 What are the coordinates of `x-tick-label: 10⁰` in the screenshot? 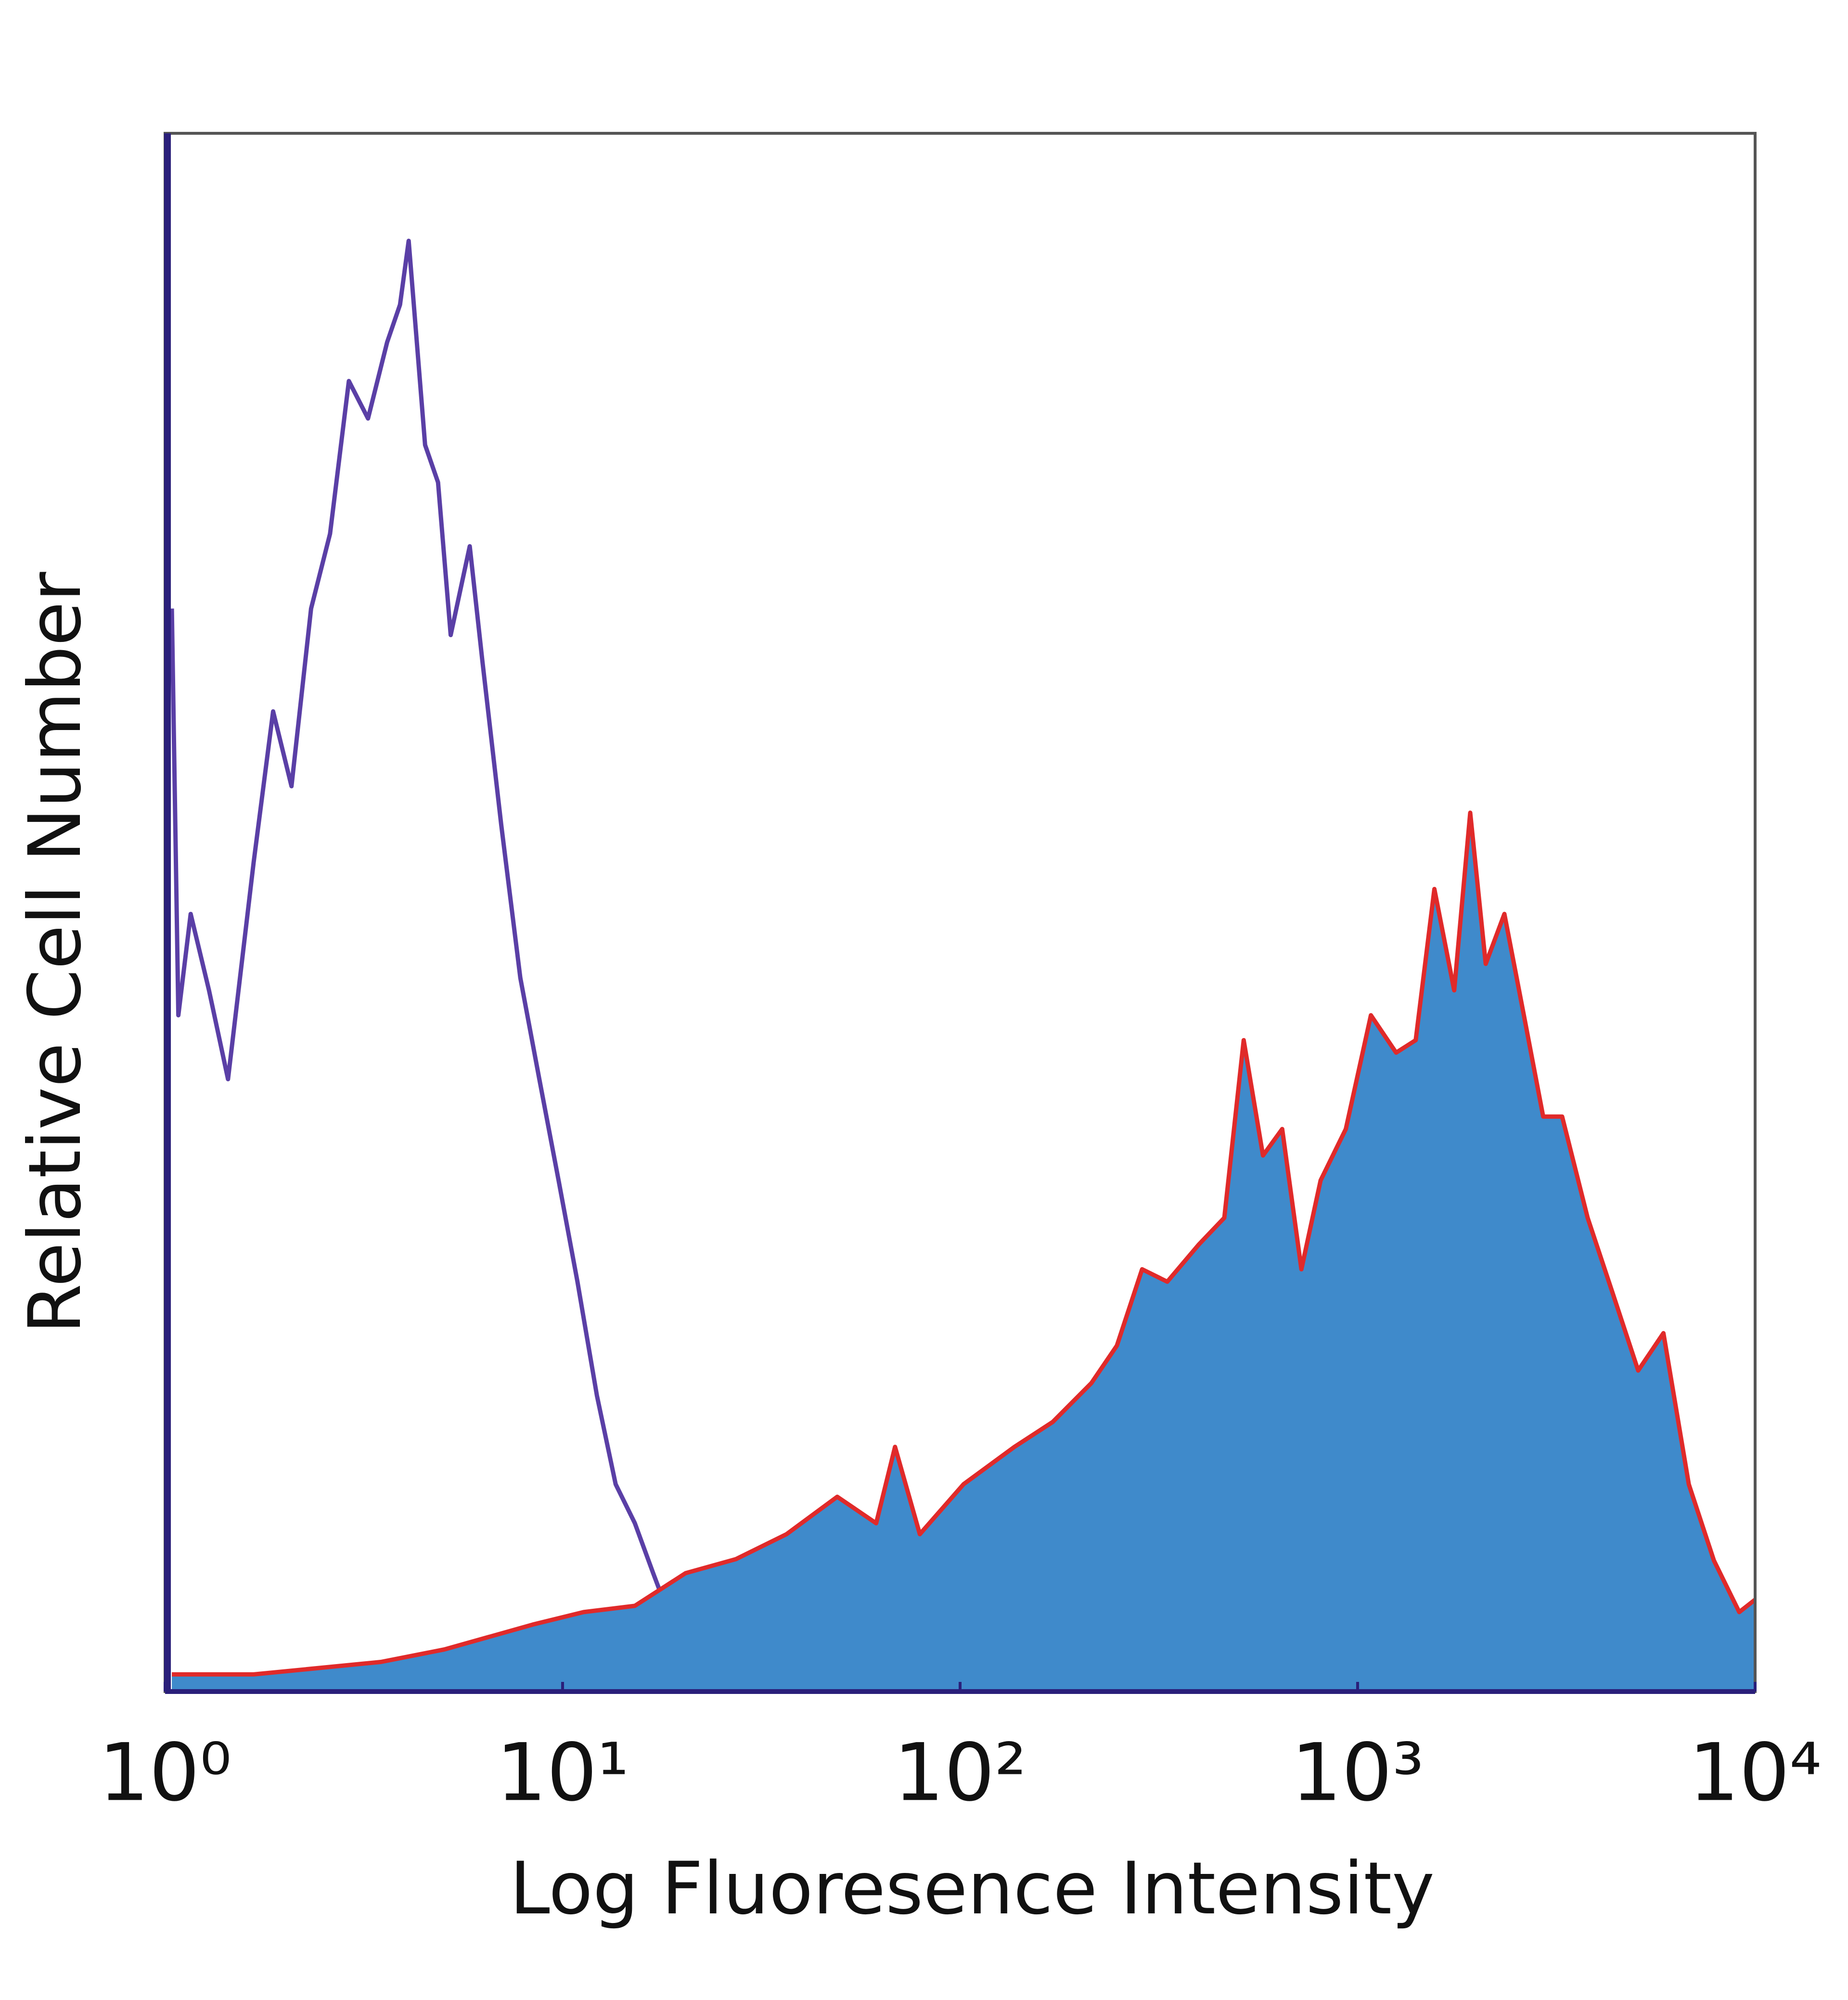 It's located at (165, 1772).